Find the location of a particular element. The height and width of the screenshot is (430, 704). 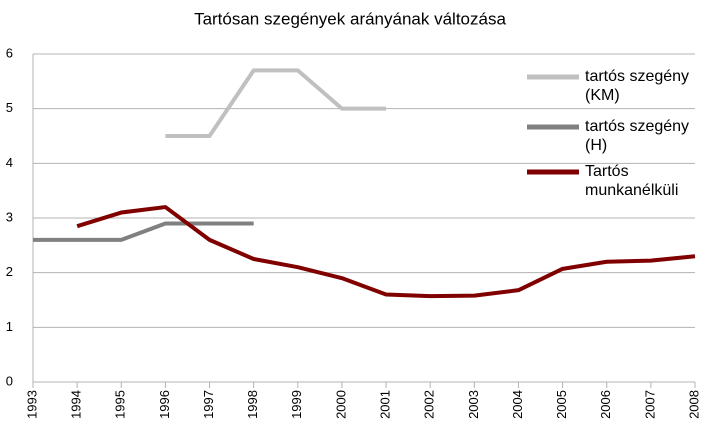

y-tick-label: 6 is located at coordinates (9, 52).